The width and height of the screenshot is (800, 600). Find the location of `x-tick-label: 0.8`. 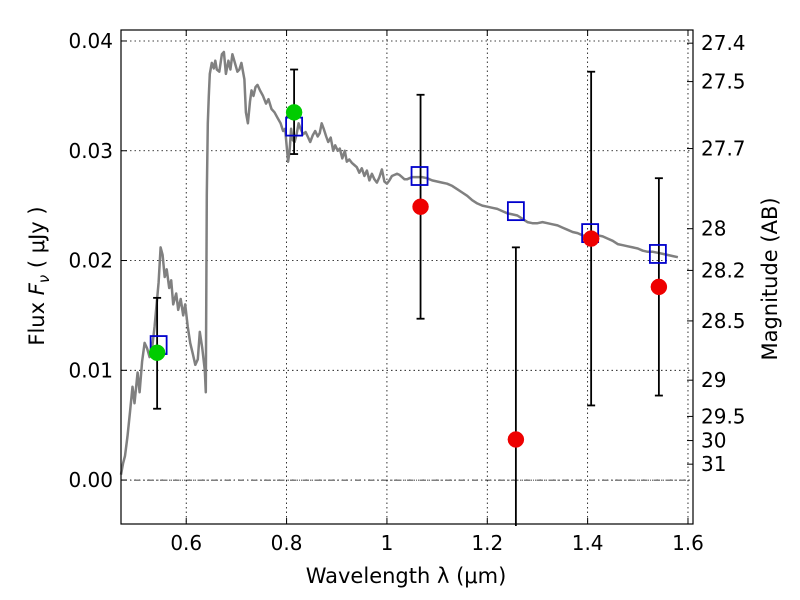

x-tick-label: 0.8 is located at coordinates (287, 543).